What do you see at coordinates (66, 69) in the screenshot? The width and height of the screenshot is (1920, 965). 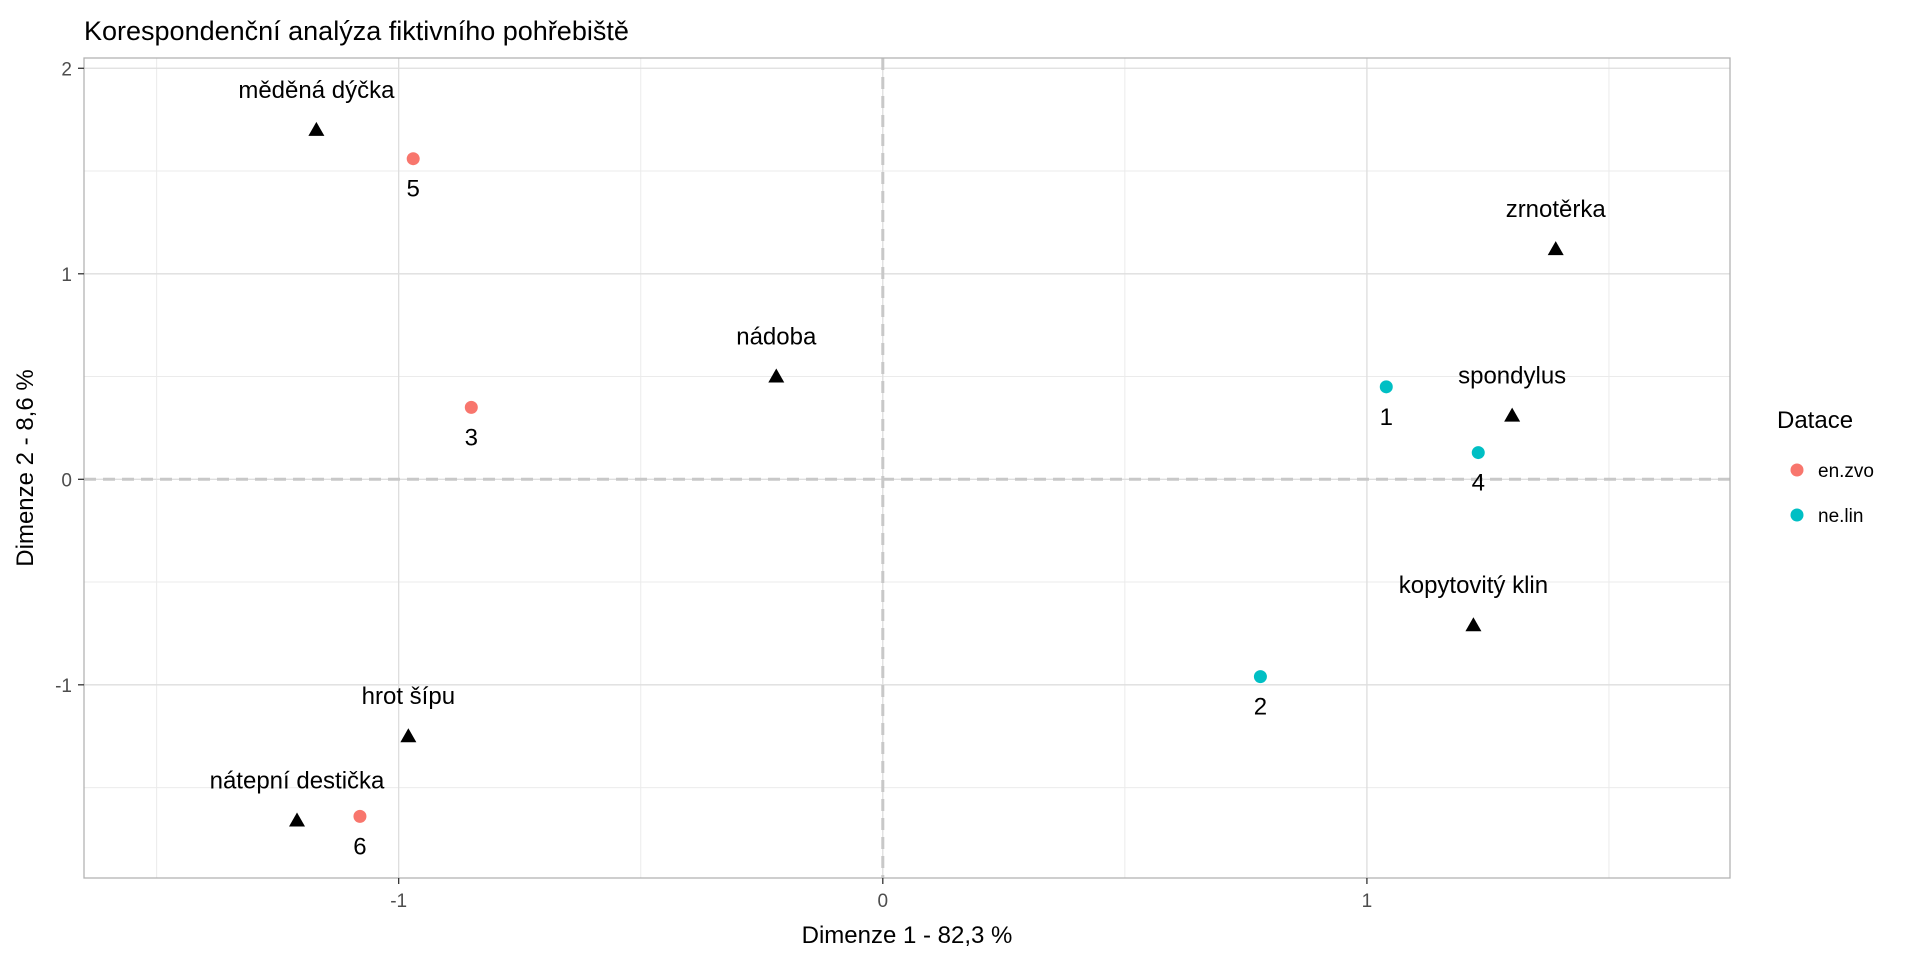 I see `y-tick-label: 2` at bounding box center [66, 69].